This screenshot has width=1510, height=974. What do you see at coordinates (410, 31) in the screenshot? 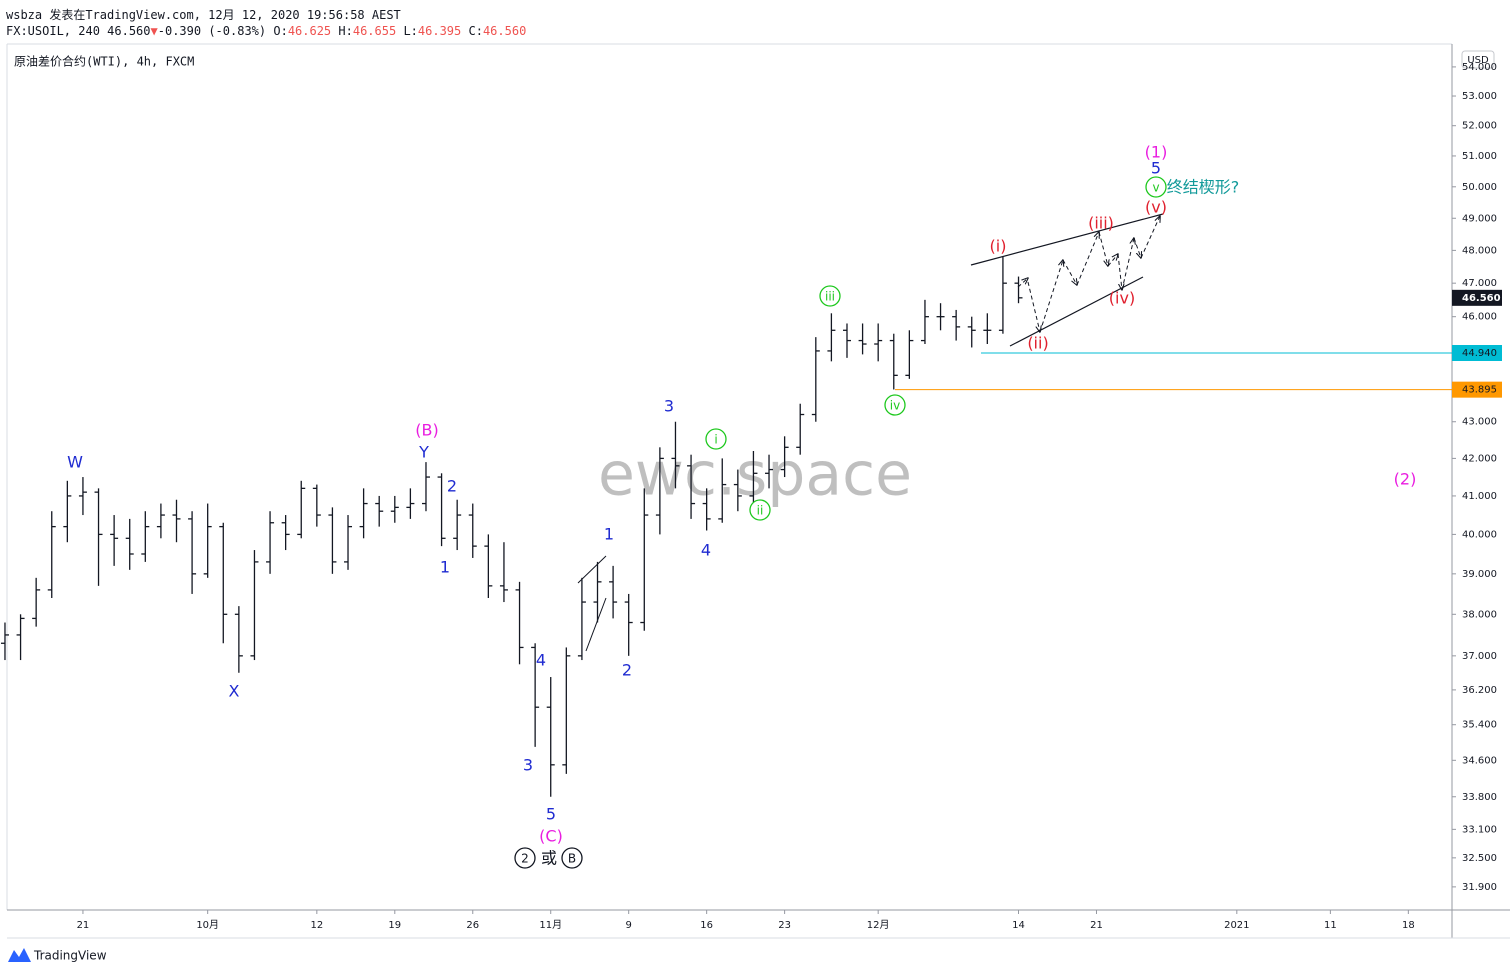
I see `ohlc-key: L:` at bounding box center [410, 31].